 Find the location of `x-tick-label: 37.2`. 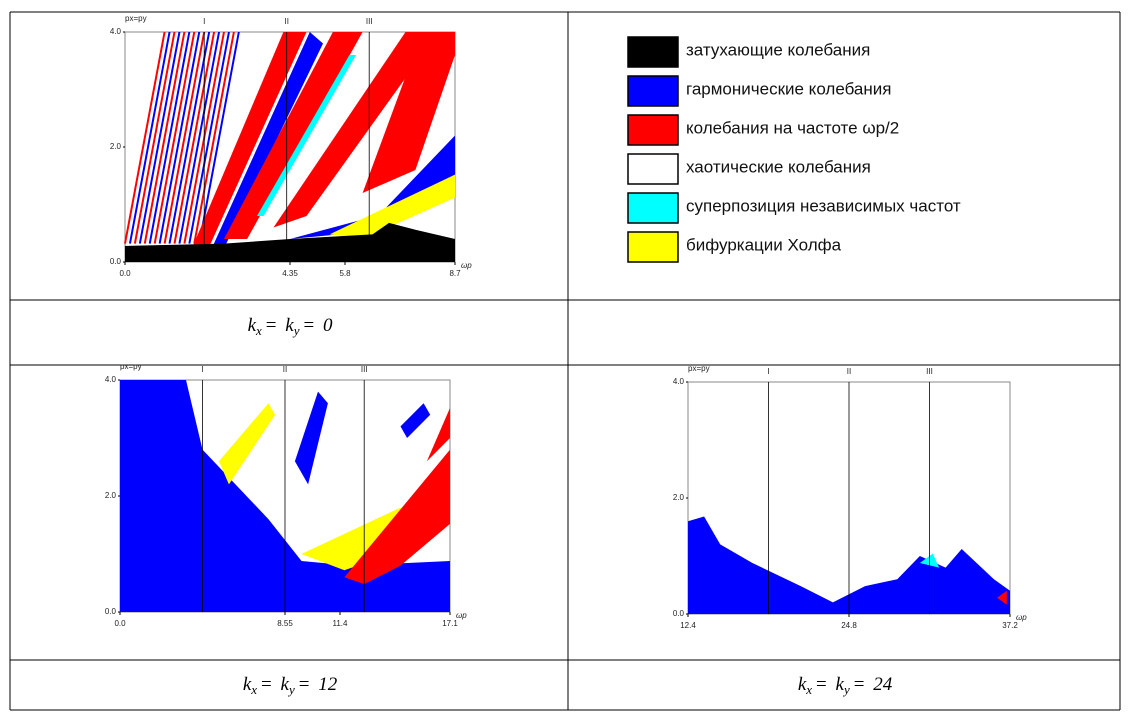

x-tick-label: 37.2 is located at coordinates (1010, 625).